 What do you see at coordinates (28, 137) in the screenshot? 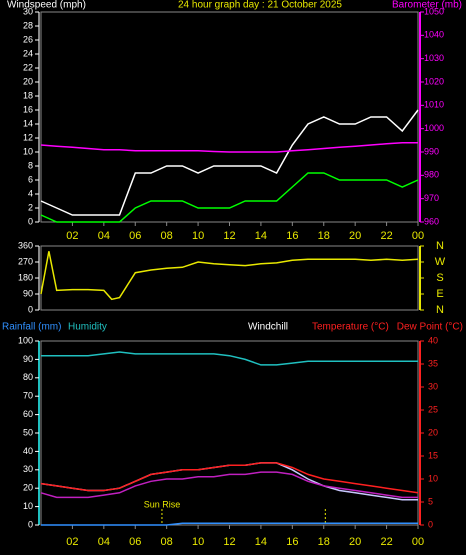
I see `y-tick-label: 12` at bounding box center [28, 137].